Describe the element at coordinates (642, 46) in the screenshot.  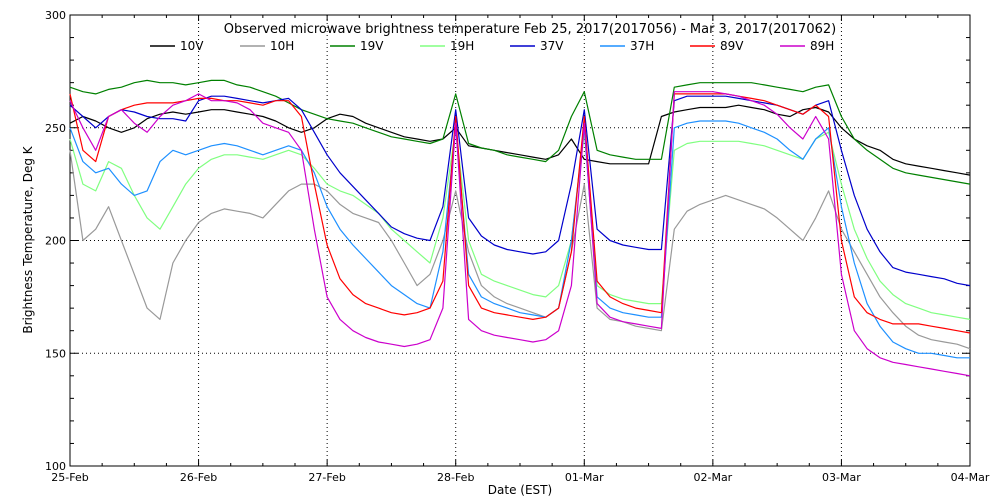
I see `legend-label-37h: 37H` at that location.